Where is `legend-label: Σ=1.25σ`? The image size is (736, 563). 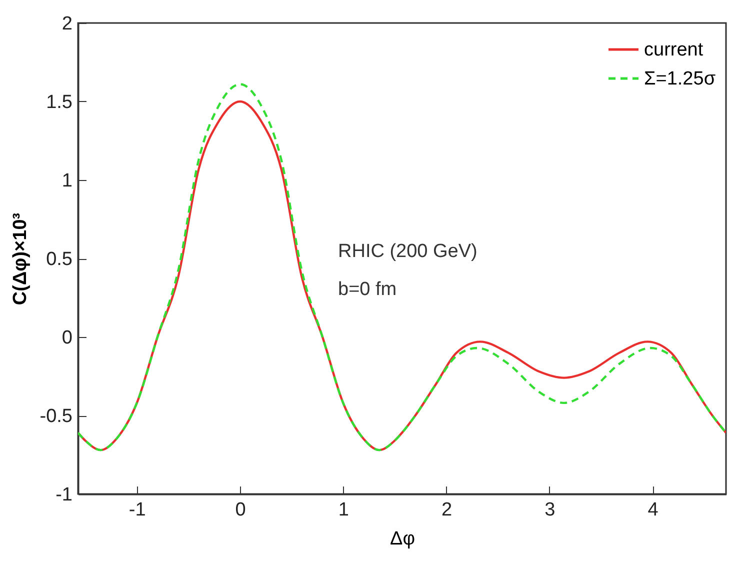 legend-label: Σ=1.25σ is located at coordinates (680, 79).